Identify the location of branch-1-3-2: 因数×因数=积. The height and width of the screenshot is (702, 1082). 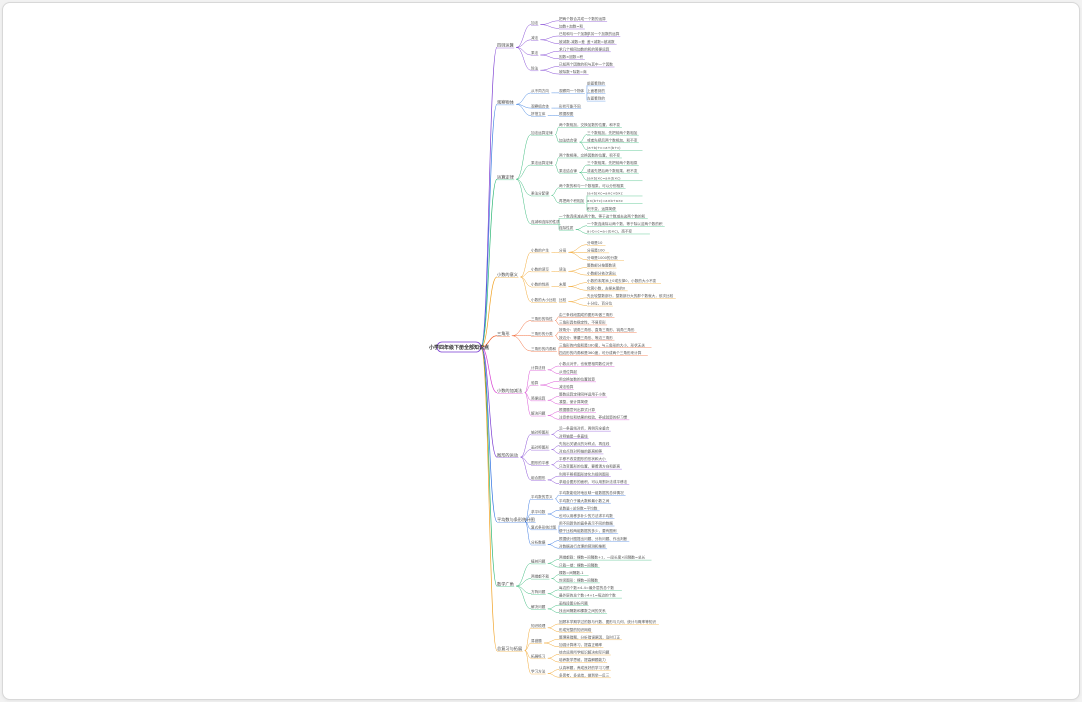
(571, 56).